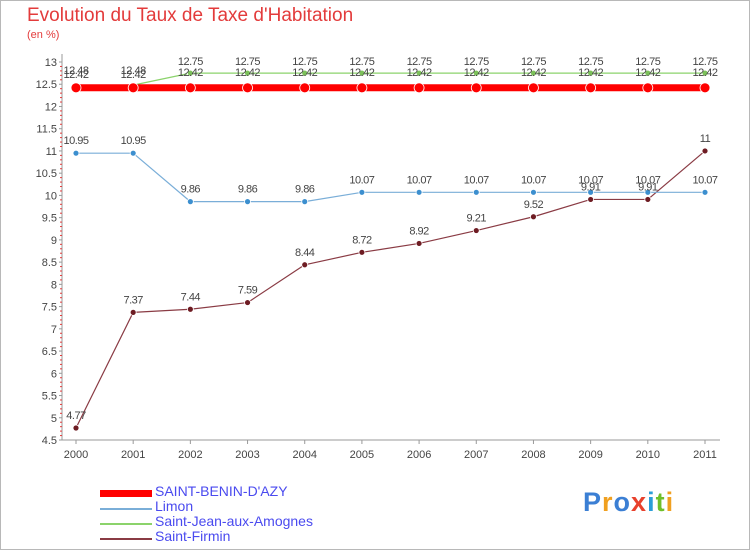 The width and height of the screenshot is (750, 550). What do you see at coordinates (705, 455) in the screenshot?
I see `x-tick-label: 2011` at bounding box center [705, 455].